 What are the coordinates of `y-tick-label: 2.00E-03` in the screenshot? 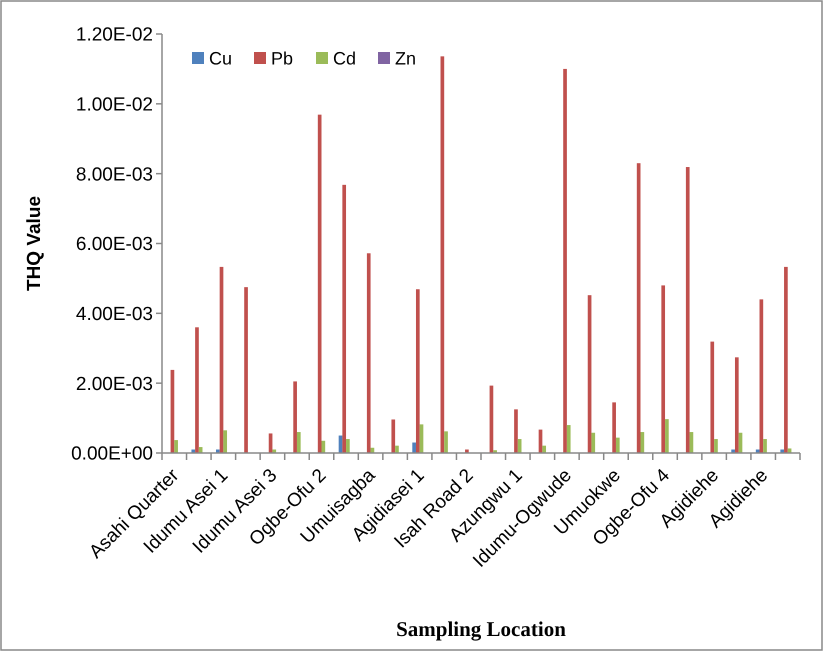 It's located at (114, 384).